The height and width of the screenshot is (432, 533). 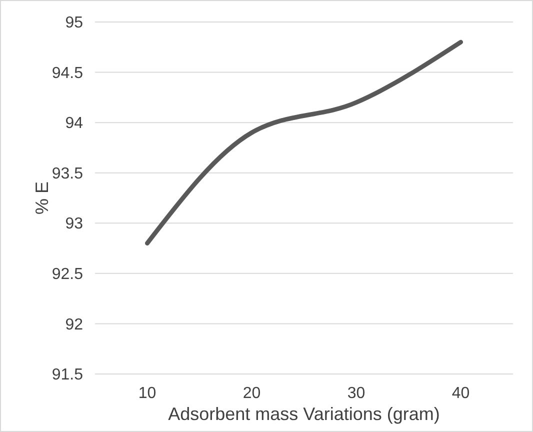 I want to click on x-tick-label: 20, so click(x=251, y=393).